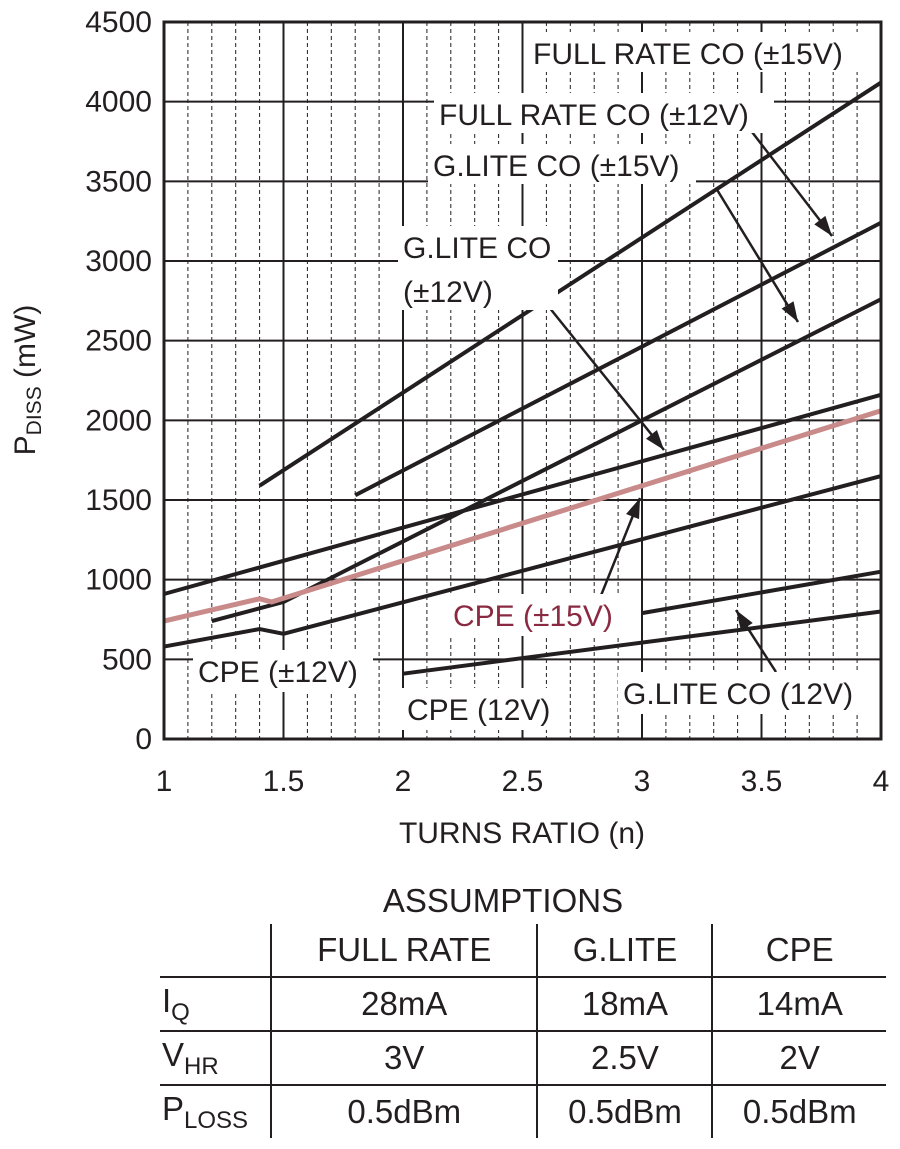 This screenshot has width=900, height=1149. Describe the element at coordinates (118, 381) in the screenshot. I see `y-tick-labels: 0 500 1000 1500 2000 2500 3000 3500 4000 4500` at that location.